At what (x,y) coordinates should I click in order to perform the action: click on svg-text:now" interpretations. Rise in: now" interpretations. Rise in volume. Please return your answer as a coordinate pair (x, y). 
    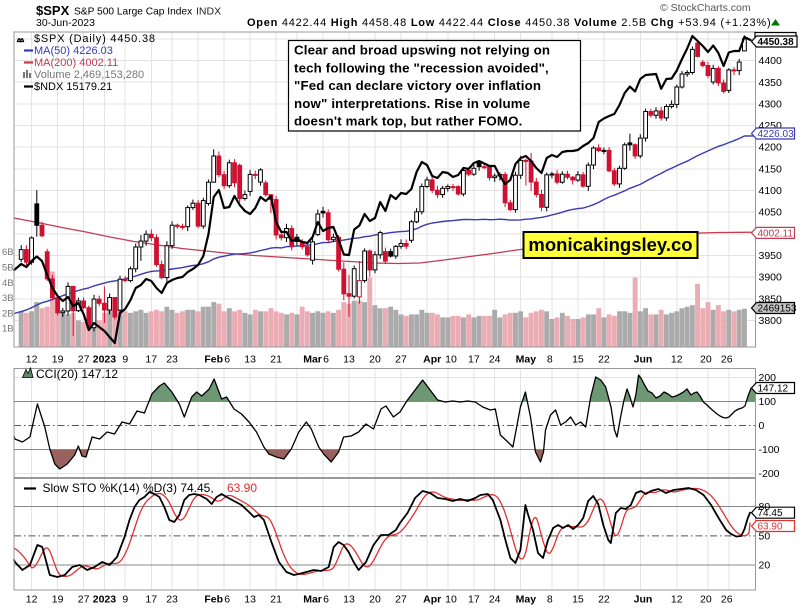
    Looking at the image, I should click on (412, 103).